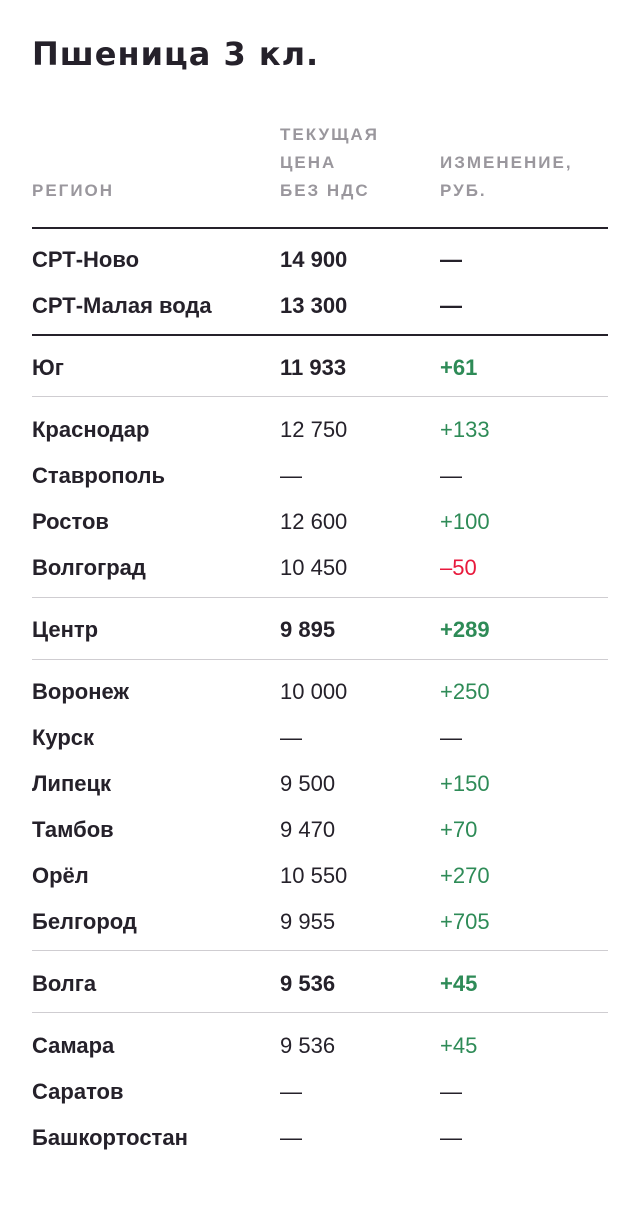  Describe the element at coordinates (176, 54) in the screenshot. I see `page-title: Пшеница 3 кл.` at that location.